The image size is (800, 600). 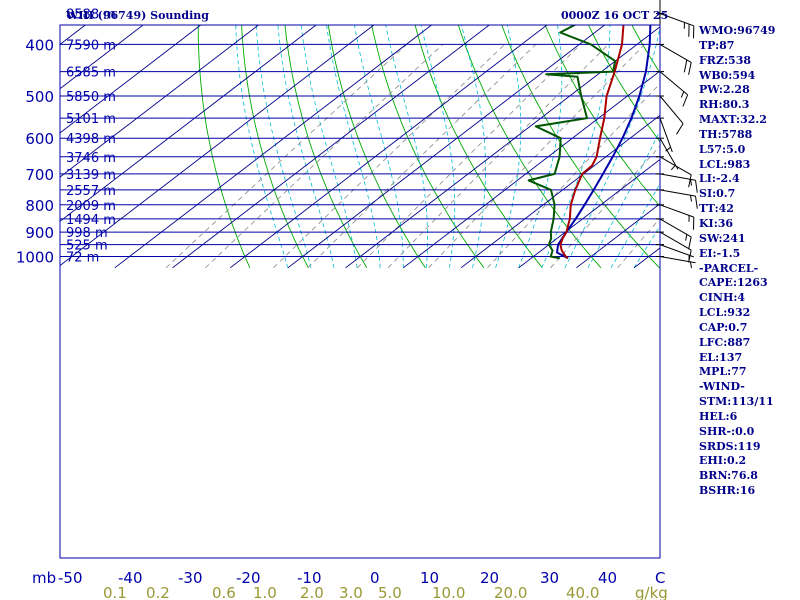 I want to click on pressure-tick-label: 900, so click(x=39, y=233).